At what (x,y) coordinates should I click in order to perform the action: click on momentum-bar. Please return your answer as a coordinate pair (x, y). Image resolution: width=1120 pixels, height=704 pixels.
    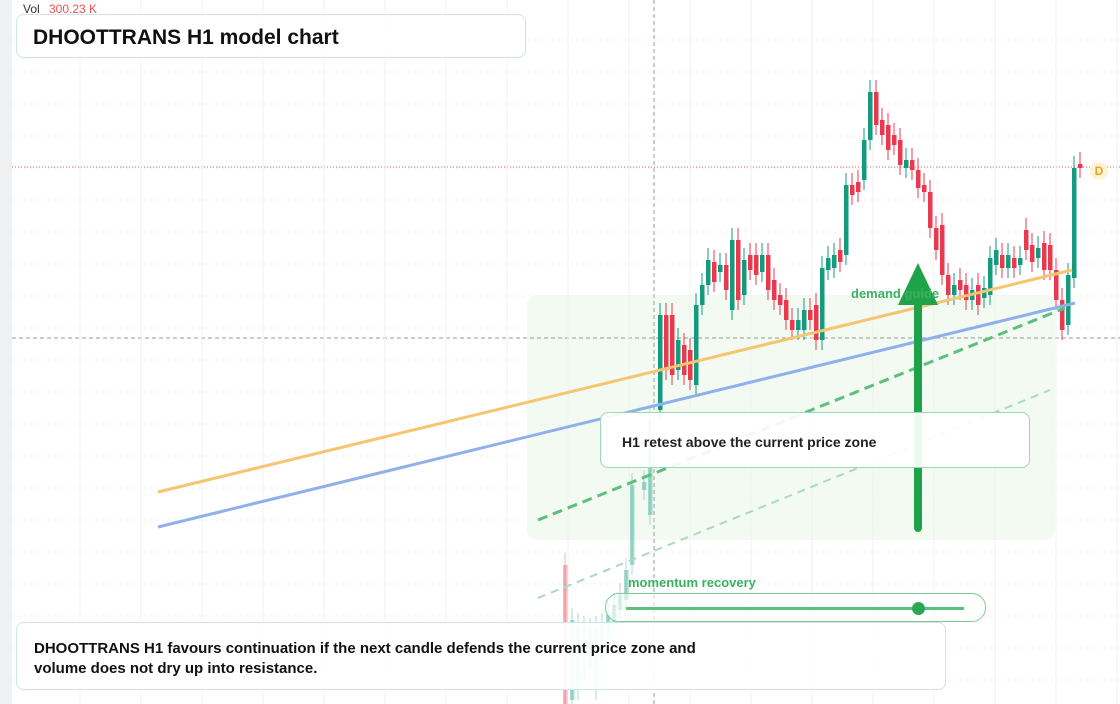
    Looking at the image, I should click on (795, 608).